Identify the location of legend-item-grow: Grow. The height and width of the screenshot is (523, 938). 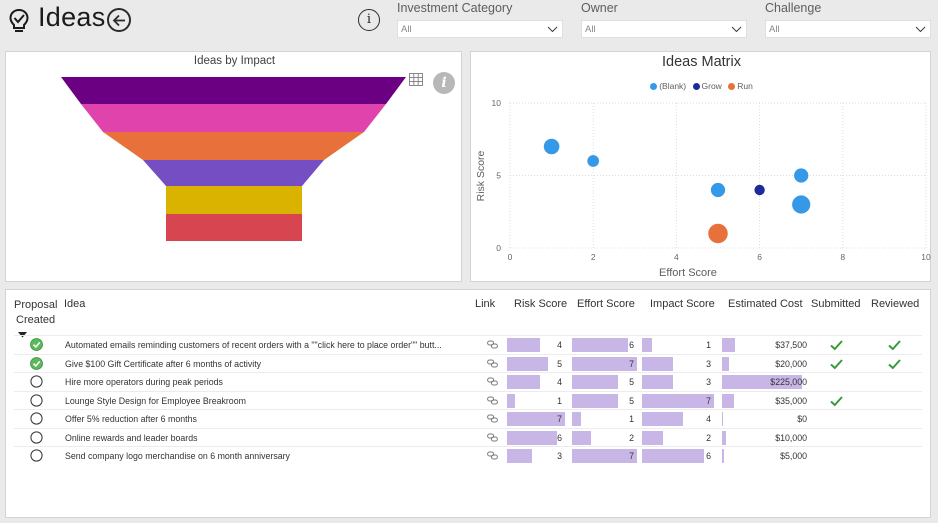
(707, 86).